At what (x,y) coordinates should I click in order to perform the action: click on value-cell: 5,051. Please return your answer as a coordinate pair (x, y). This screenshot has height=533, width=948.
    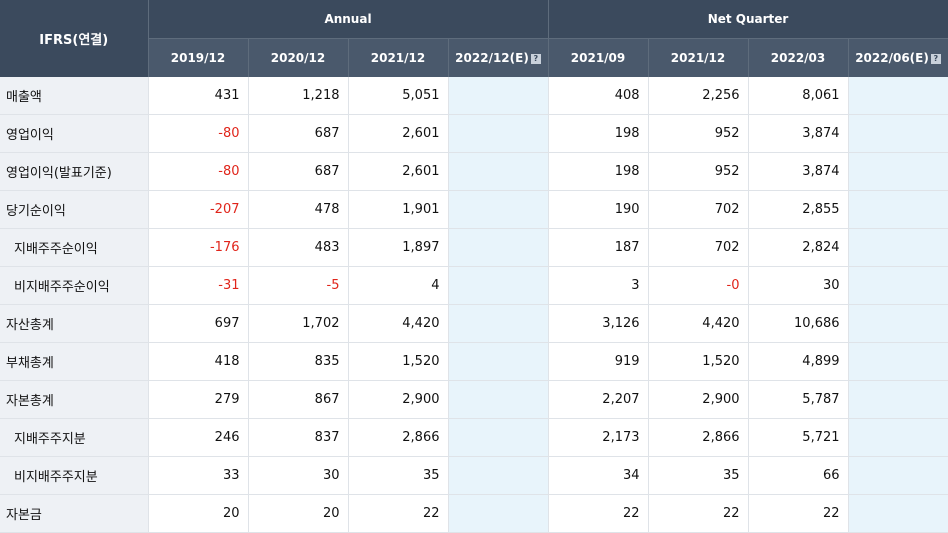
    Looking at the image, I should click on (398, 96).